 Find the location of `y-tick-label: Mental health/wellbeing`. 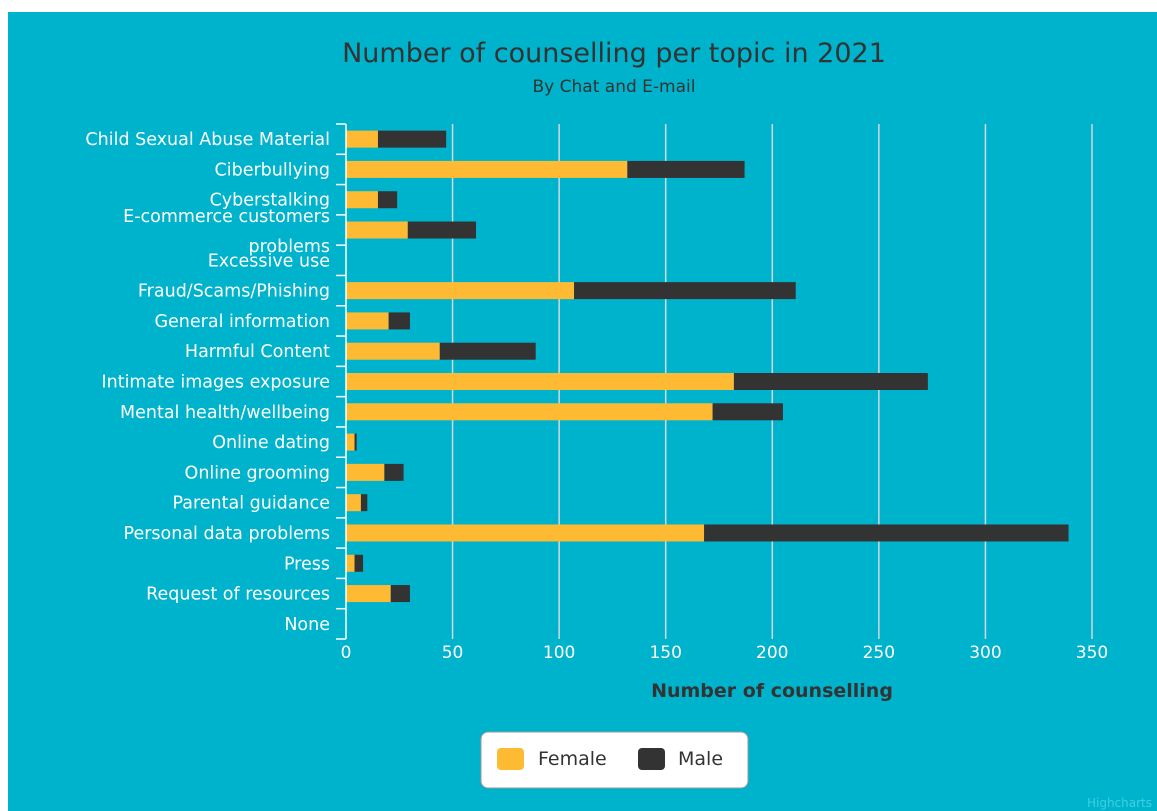

y-tick-label: Mental health/wellbeing is located at coordinates (225, 413).